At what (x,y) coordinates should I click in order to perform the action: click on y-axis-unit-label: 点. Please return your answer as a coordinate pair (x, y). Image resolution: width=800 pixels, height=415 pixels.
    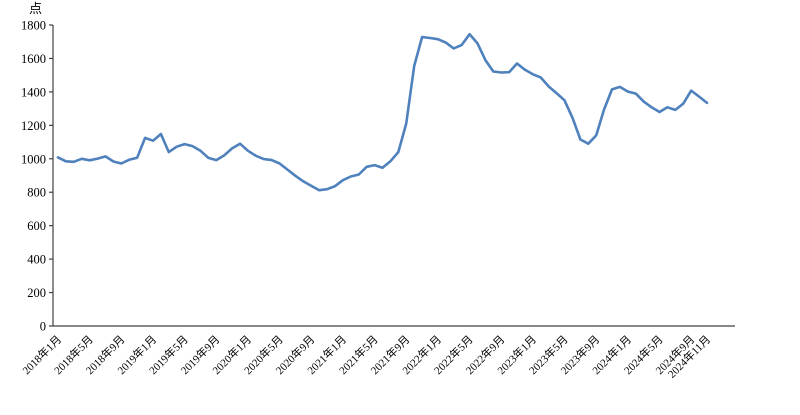
    Looking at the image, I should click on (36, 8).